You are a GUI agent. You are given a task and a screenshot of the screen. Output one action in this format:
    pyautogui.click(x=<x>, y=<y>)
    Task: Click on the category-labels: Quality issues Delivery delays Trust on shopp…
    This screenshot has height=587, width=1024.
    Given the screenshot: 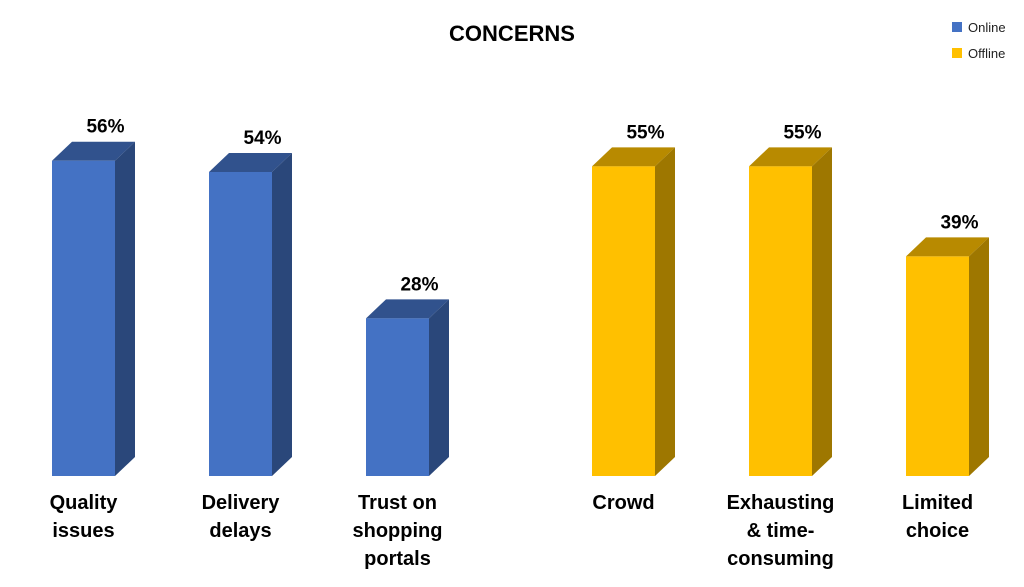 What is the action you would take?
    pyautogui.click(x=511, y=531)
    